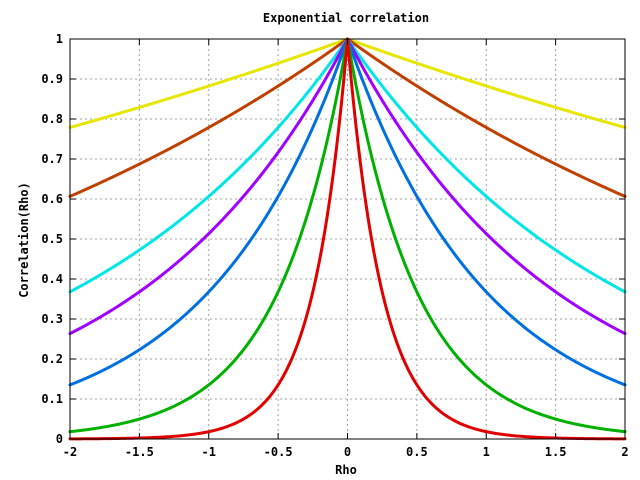  I want to click on y-tick-label: 0.5, so click(52, 239).